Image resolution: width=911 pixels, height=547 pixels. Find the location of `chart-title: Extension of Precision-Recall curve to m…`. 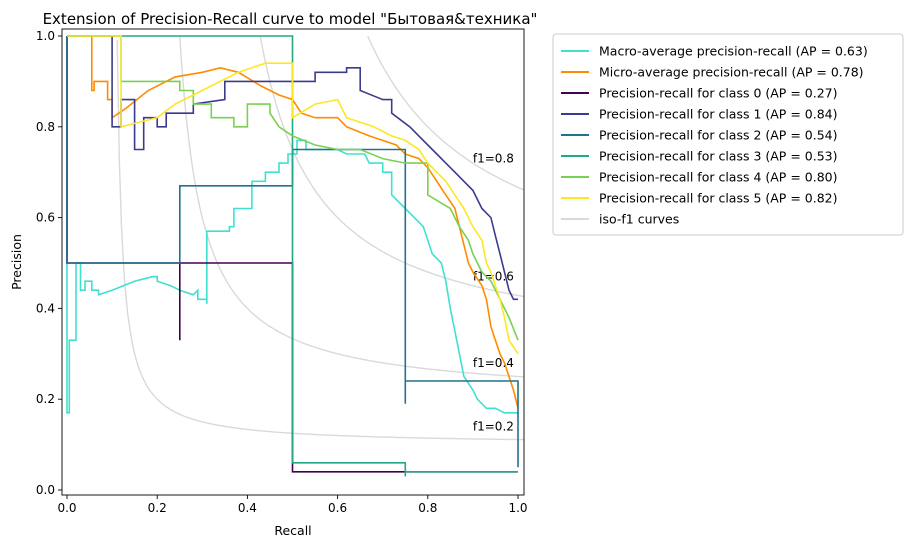

chart-title: Extension of Precision-Recall curve to m… is located at coordinates (290, 19).